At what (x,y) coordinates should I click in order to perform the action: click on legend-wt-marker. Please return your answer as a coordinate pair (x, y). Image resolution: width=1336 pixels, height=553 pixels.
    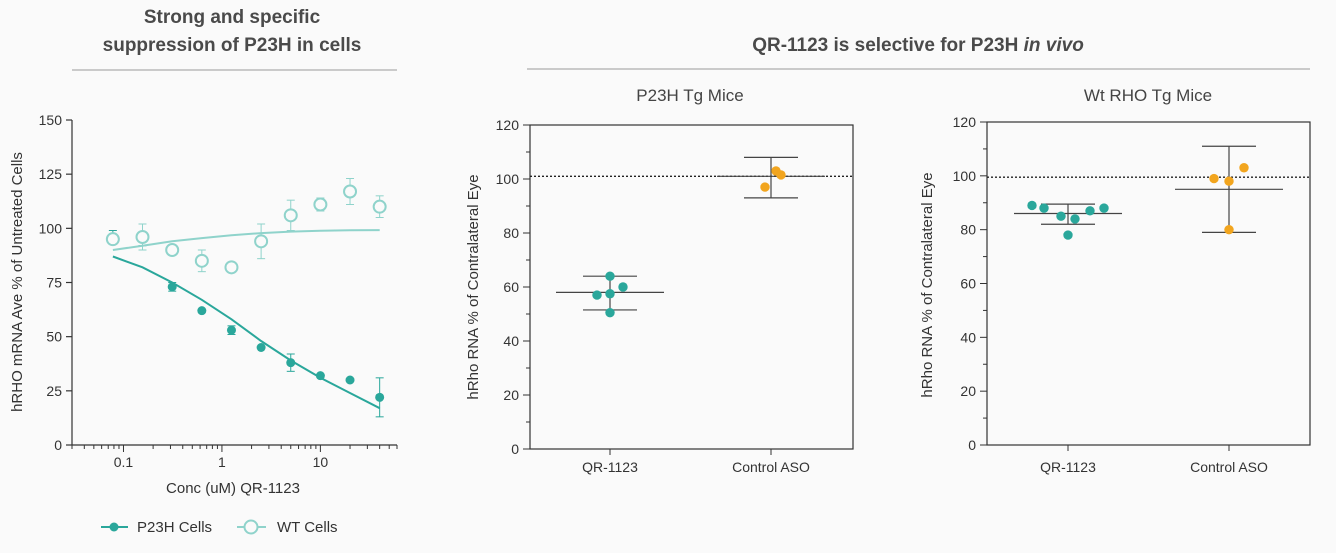
    Looking at the image, I should click on (251, 527).